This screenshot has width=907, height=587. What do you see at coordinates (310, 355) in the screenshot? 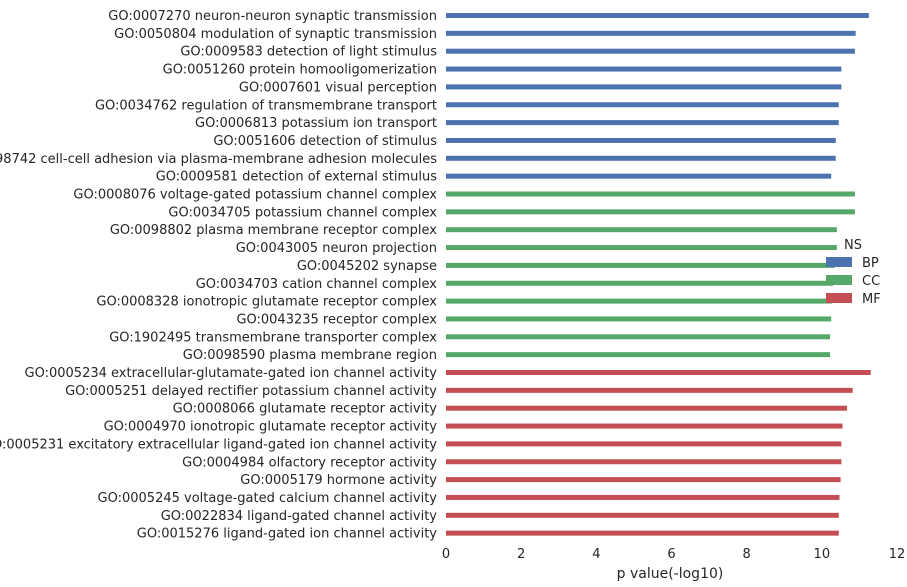
I see `category-label: GO:0098590 plasma membrane region` at bounding box center [310, 355].